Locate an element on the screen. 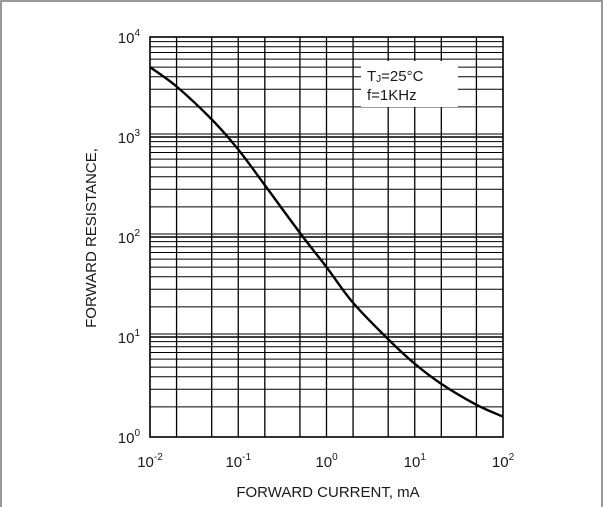 This screenshot has width=603, height=507. annotation: TJ=25°C f=1KHz is located at coordinates (409, 84).